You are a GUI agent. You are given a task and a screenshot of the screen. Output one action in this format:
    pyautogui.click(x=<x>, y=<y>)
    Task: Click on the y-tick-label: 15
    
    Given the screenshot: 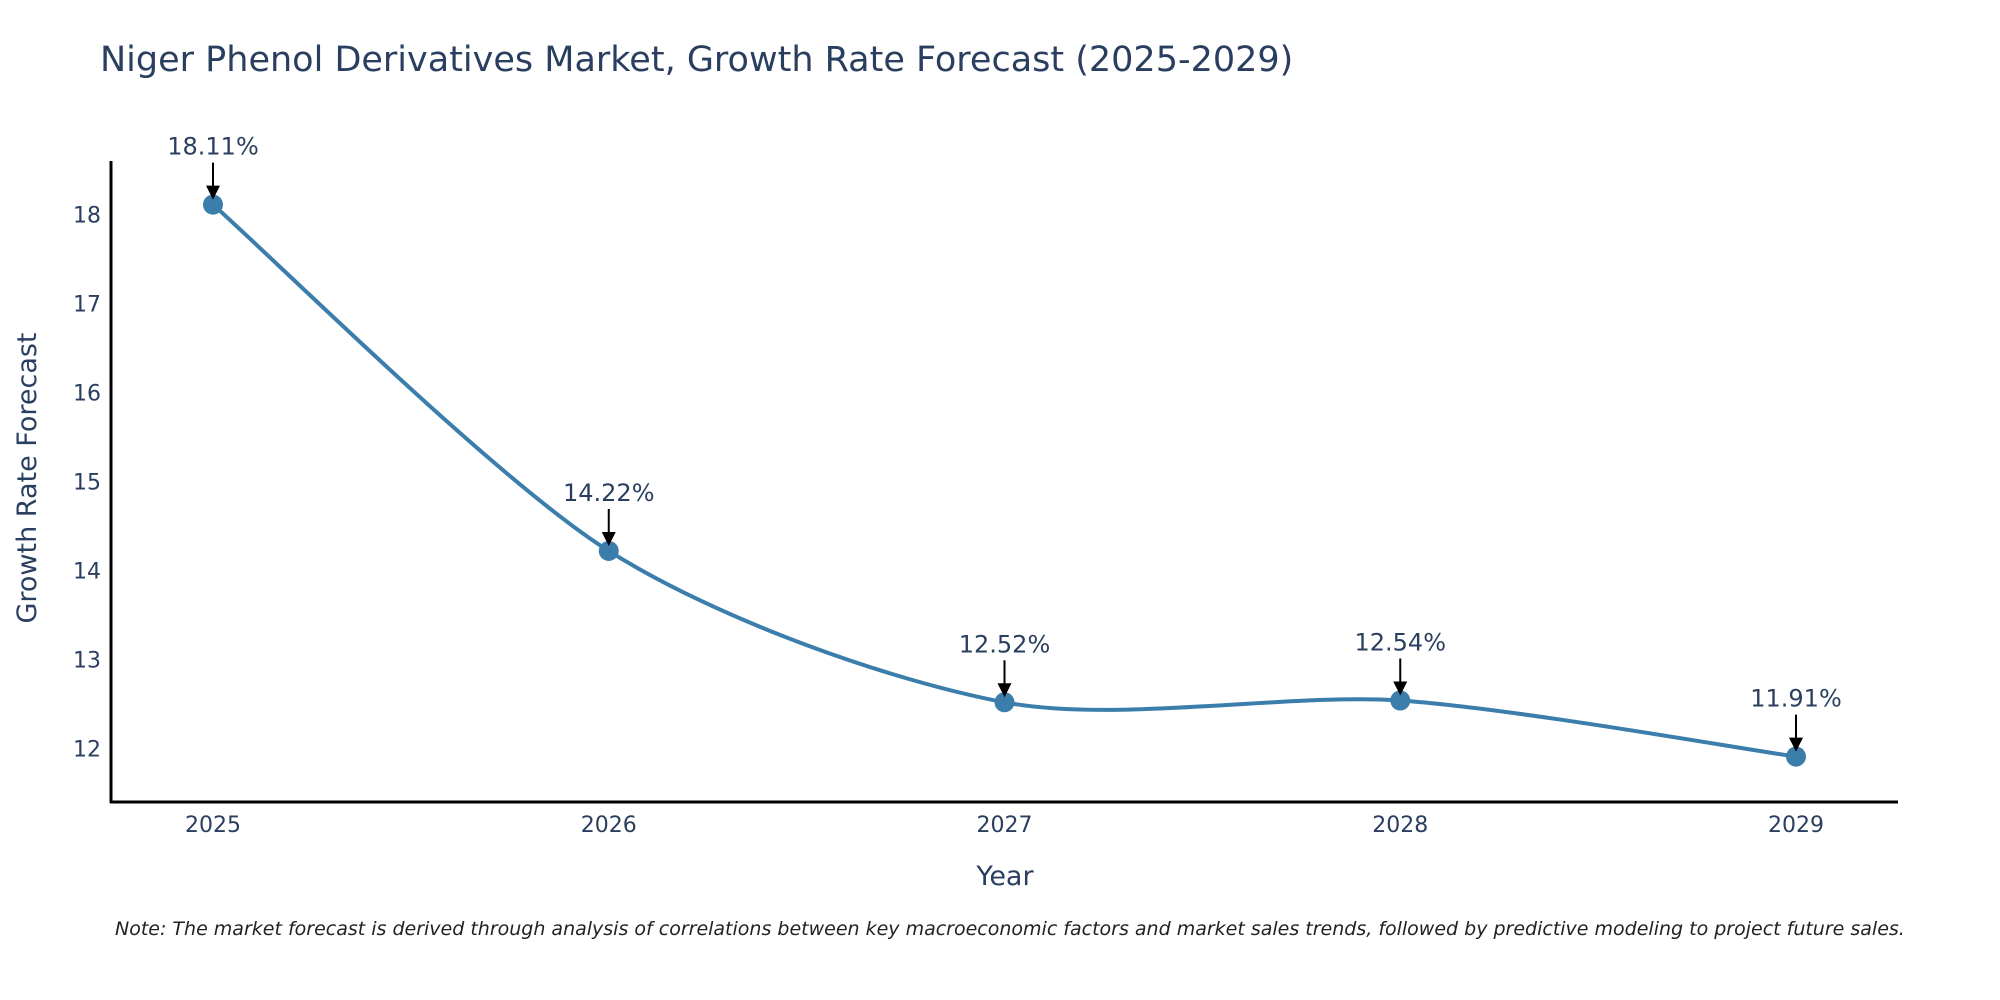 What is the action you would take?
    pyautogui.click(x=87, y=483)
    